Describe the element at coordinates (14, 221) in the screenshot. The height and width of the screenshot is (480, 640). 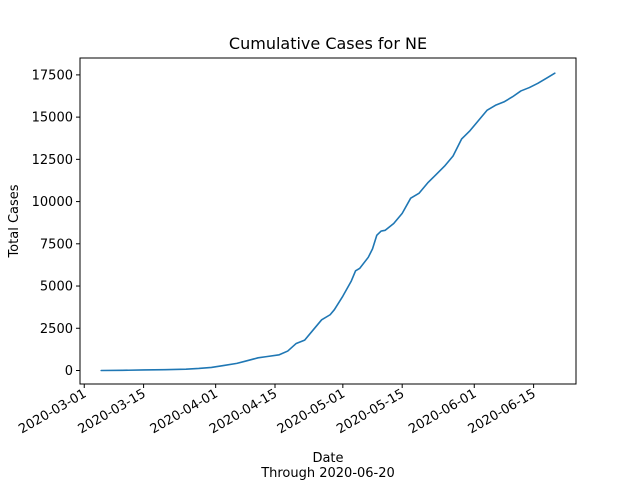
I see `y-axis-label: Total Cases` at that location.